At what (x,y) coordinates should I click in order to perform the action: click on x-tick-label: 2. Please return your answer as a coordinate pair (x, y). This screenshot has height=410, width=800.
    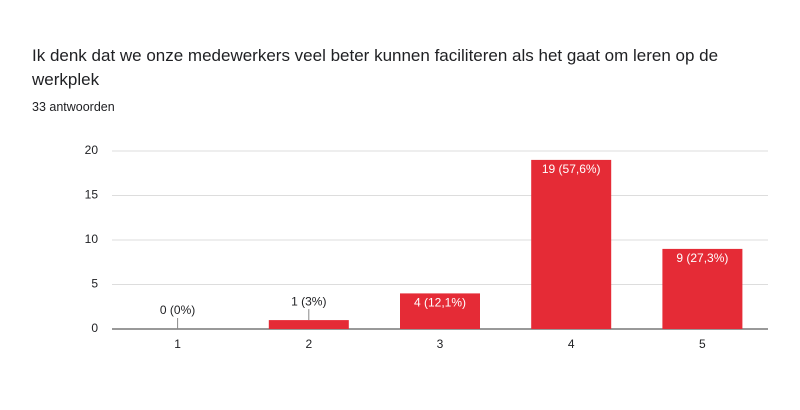
    Looking at the image, I should click on (308, 344).